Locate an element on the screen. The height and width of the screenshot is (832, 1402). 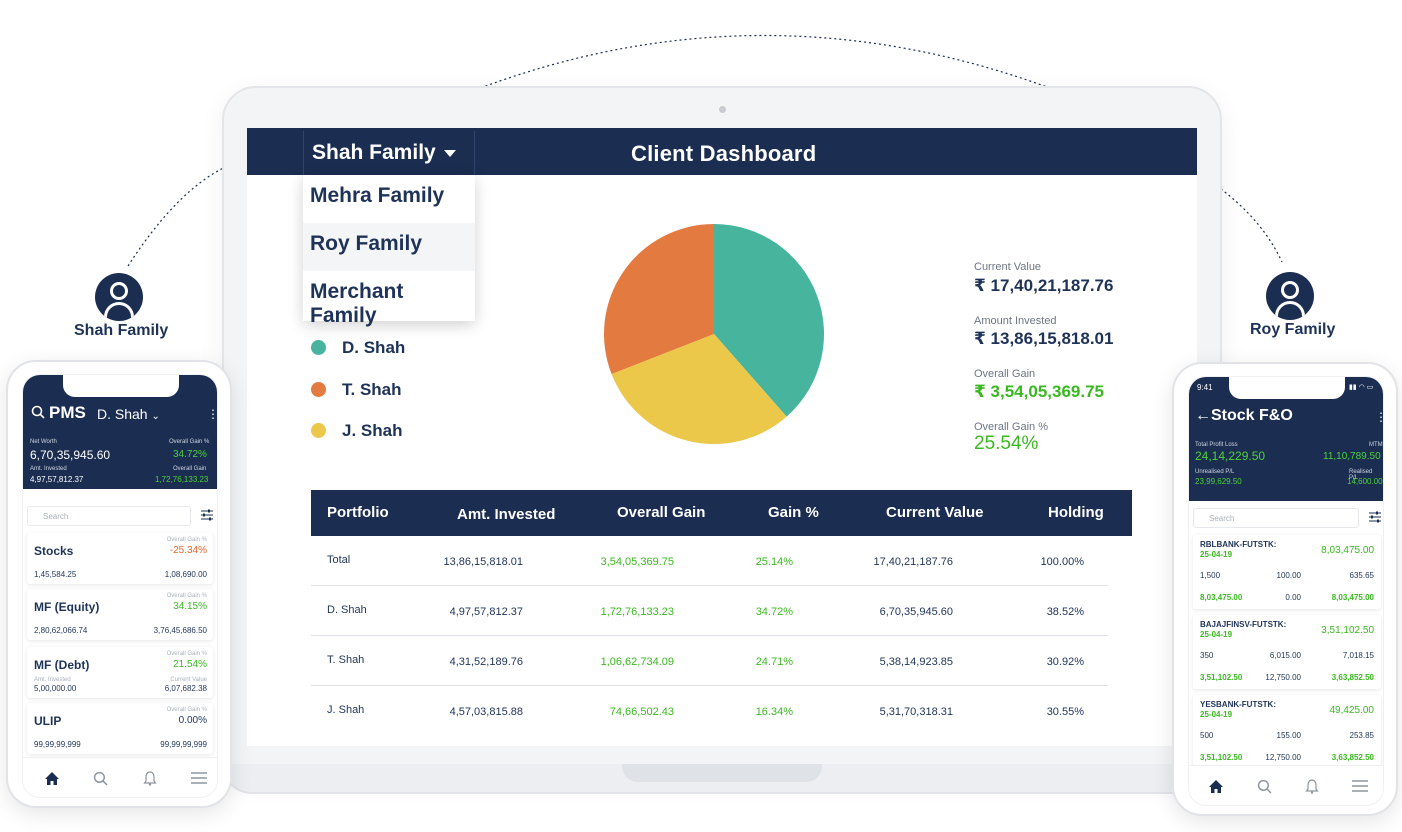
ltp: 253.85 is located at coordinates (1361, 735).